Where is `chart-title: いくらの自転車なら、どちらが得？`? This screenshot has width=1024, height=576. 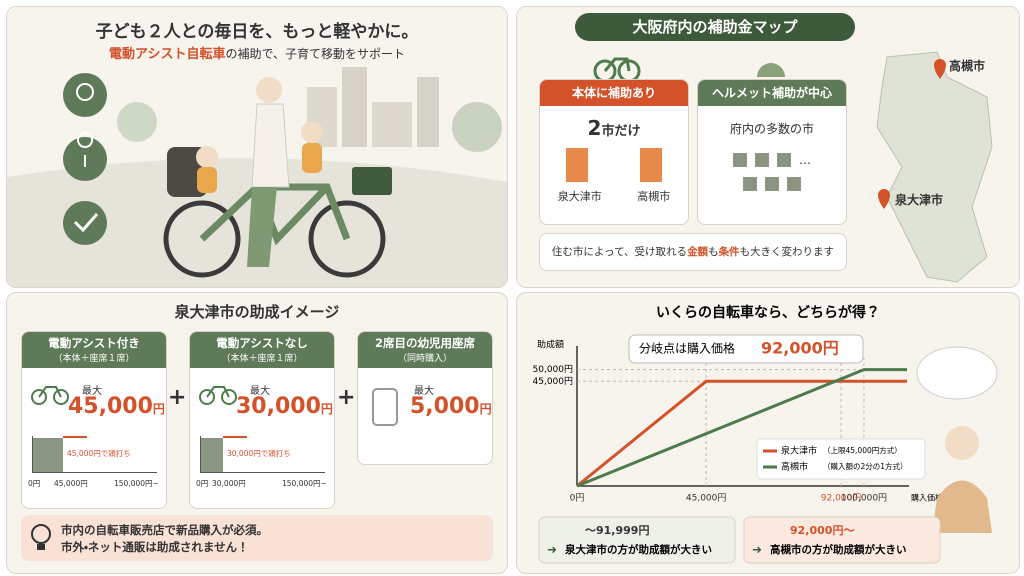 chart-title: いくらの自転車なら、どちらが得？ is located at coordinates (768, 312).